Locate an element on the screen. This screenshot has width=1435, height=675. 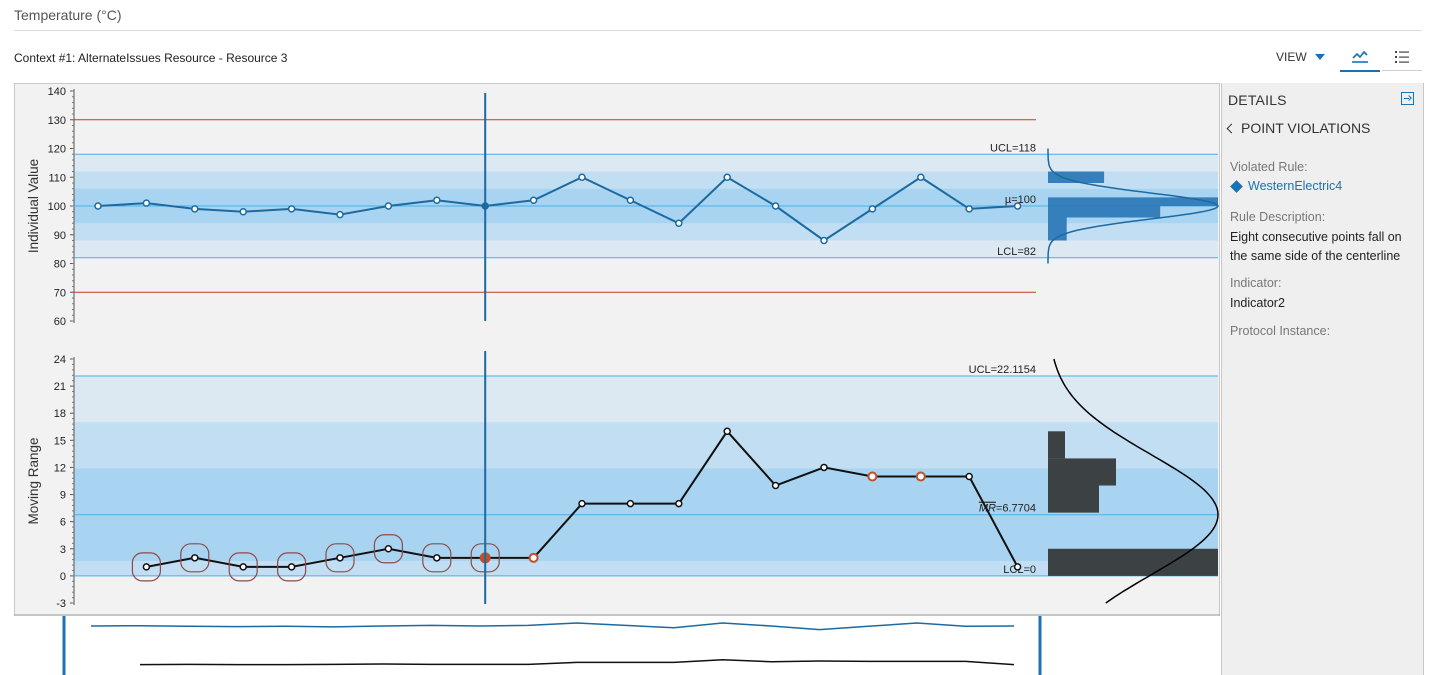
view-label: VIEW is located at coordinates (1291, 57).